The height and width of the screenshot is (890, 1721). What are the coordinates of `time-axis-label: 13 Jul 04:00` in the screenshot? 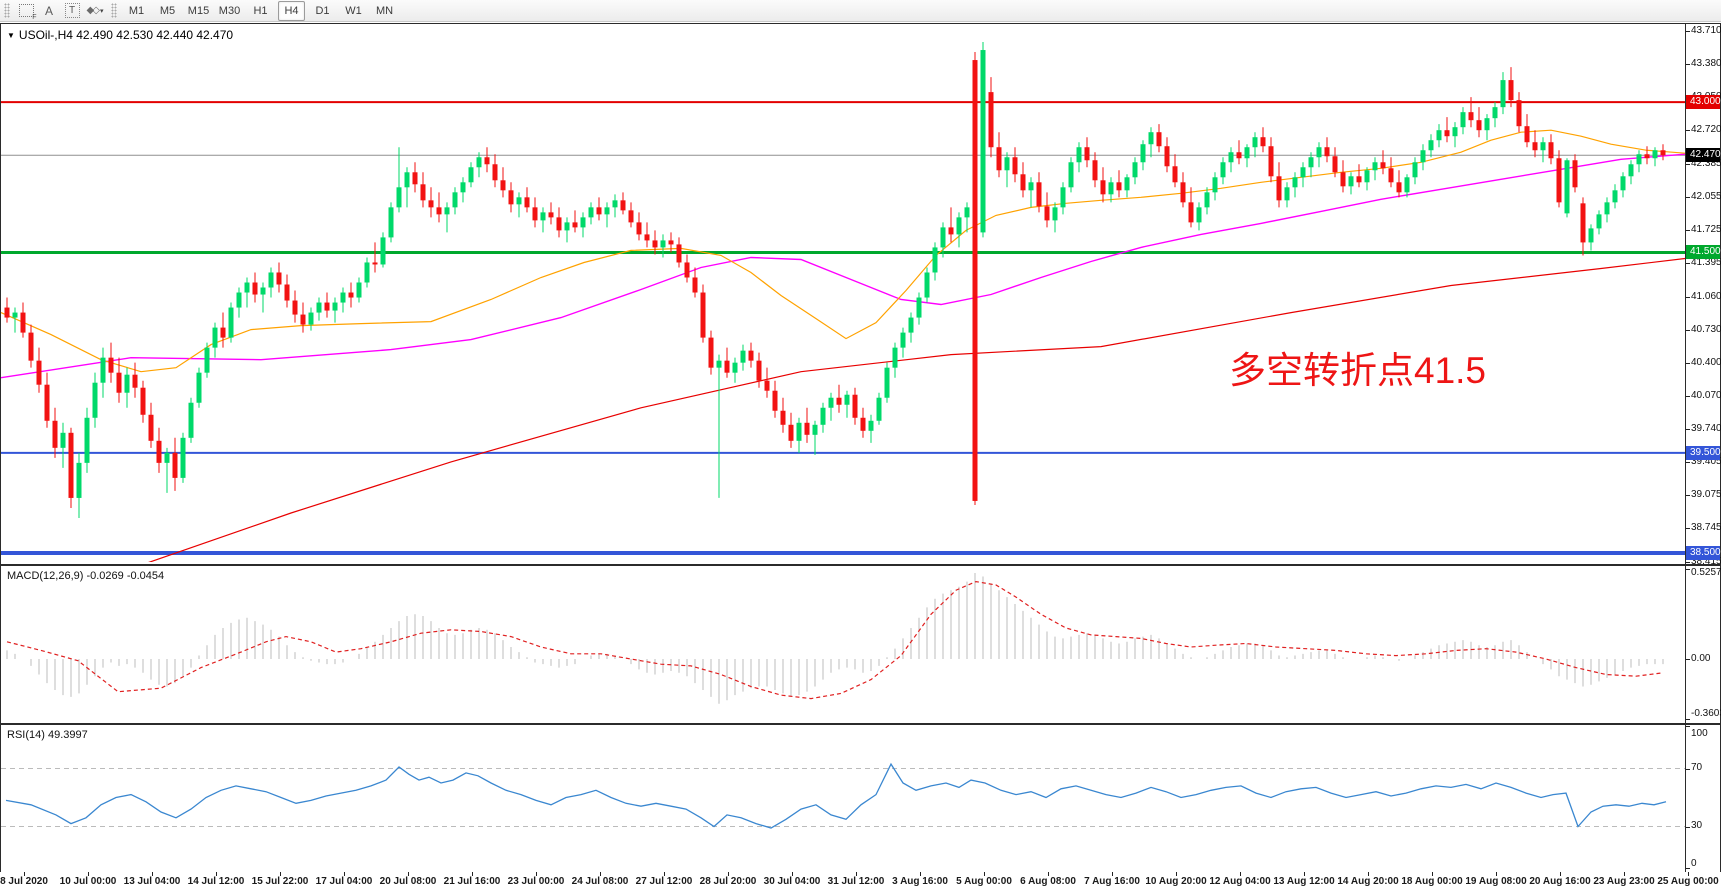 It's located at (152, 881).